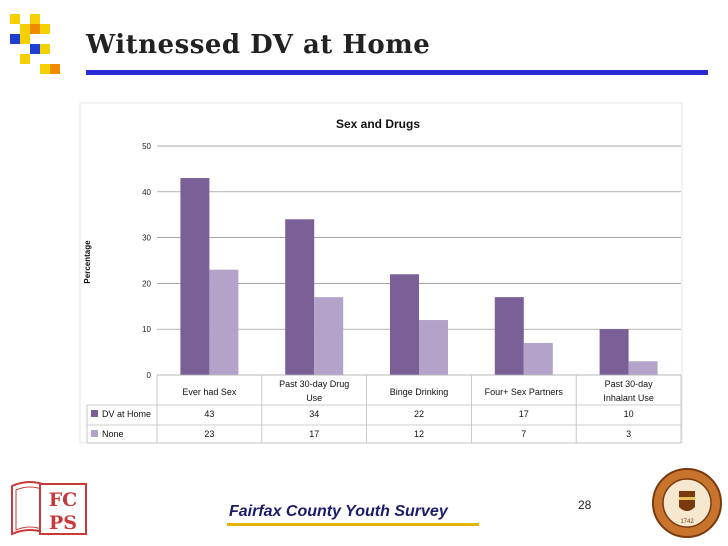  Describe the element at coordinates (629, 384) in the screenshot. I see `x-tick-label: Past 30-day` at that location.